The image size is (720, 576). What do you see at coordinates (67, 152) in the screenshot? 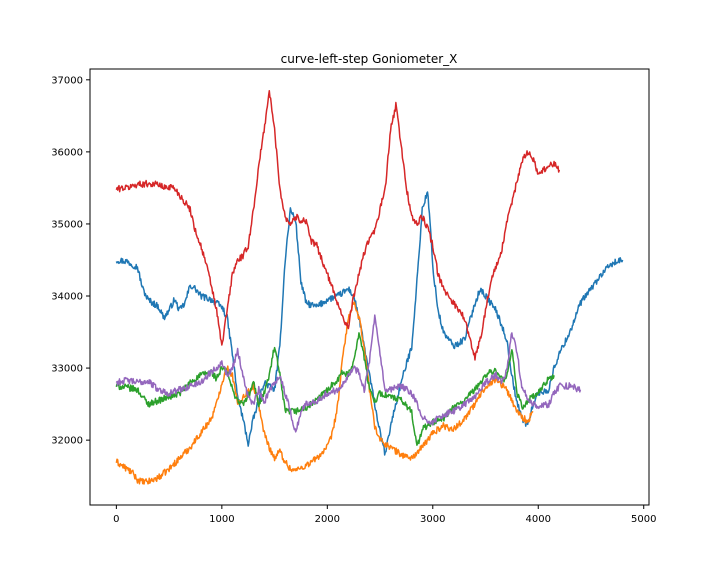
I see `y-tick-label: 36000` at bounding box center [67, 152].